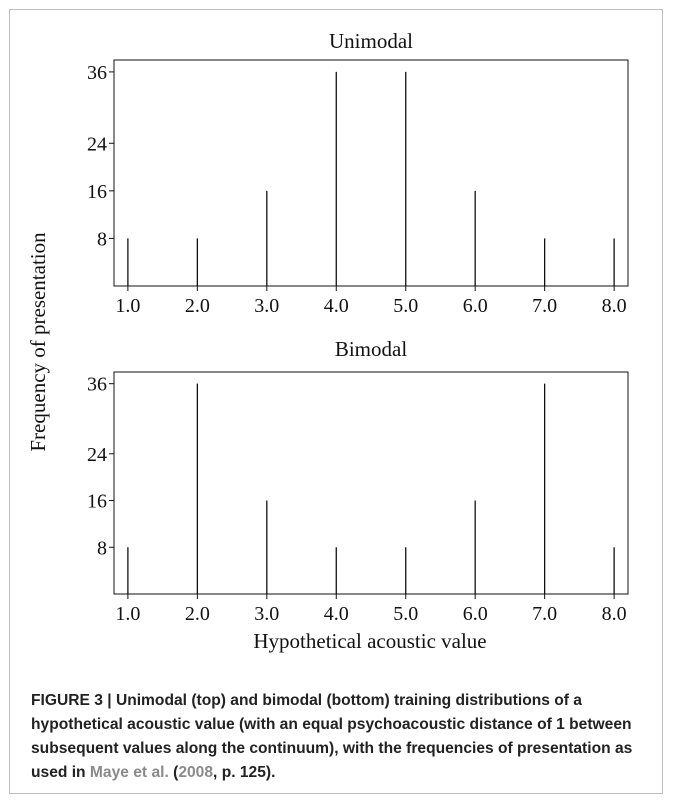 This screenshot has width=673, height=804. What do you see at coordinates (266, 614) in the screenshot?
I see `bimodal-x-tick-label: 3.0` at bounding box center [266, 614].